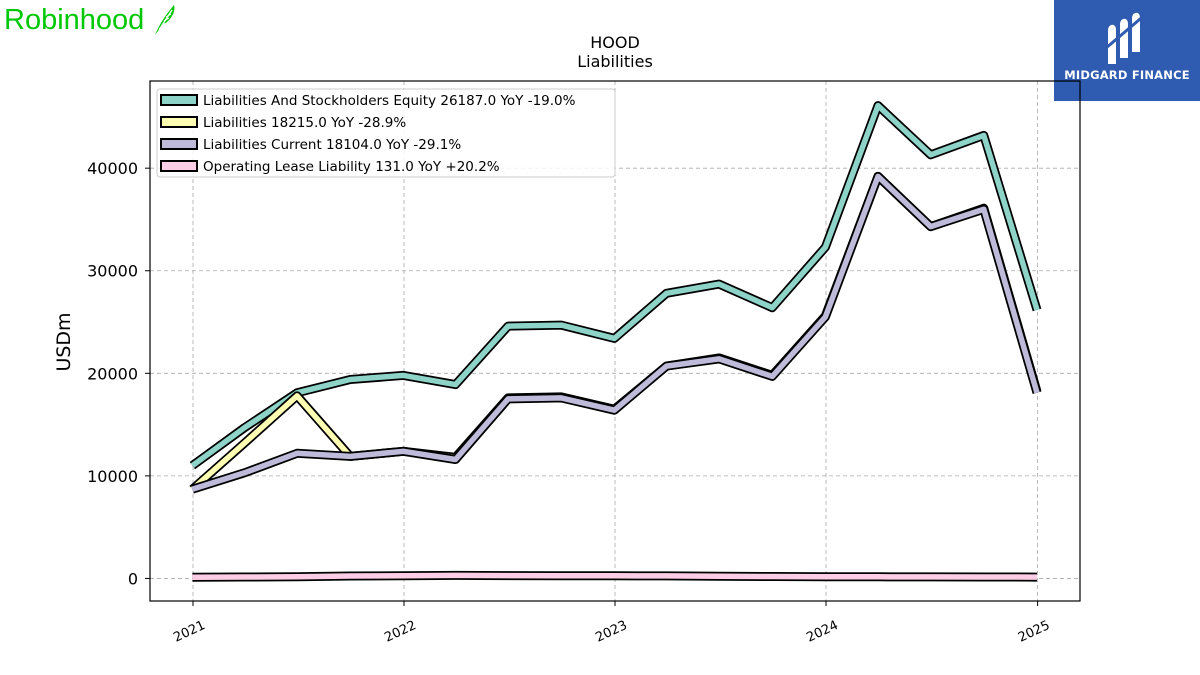  What do you see at coordinates (1127, 75) in the screenshot?
I see `badge-label: MIDGARD FINANCE` at bounding box center [1127, 75].